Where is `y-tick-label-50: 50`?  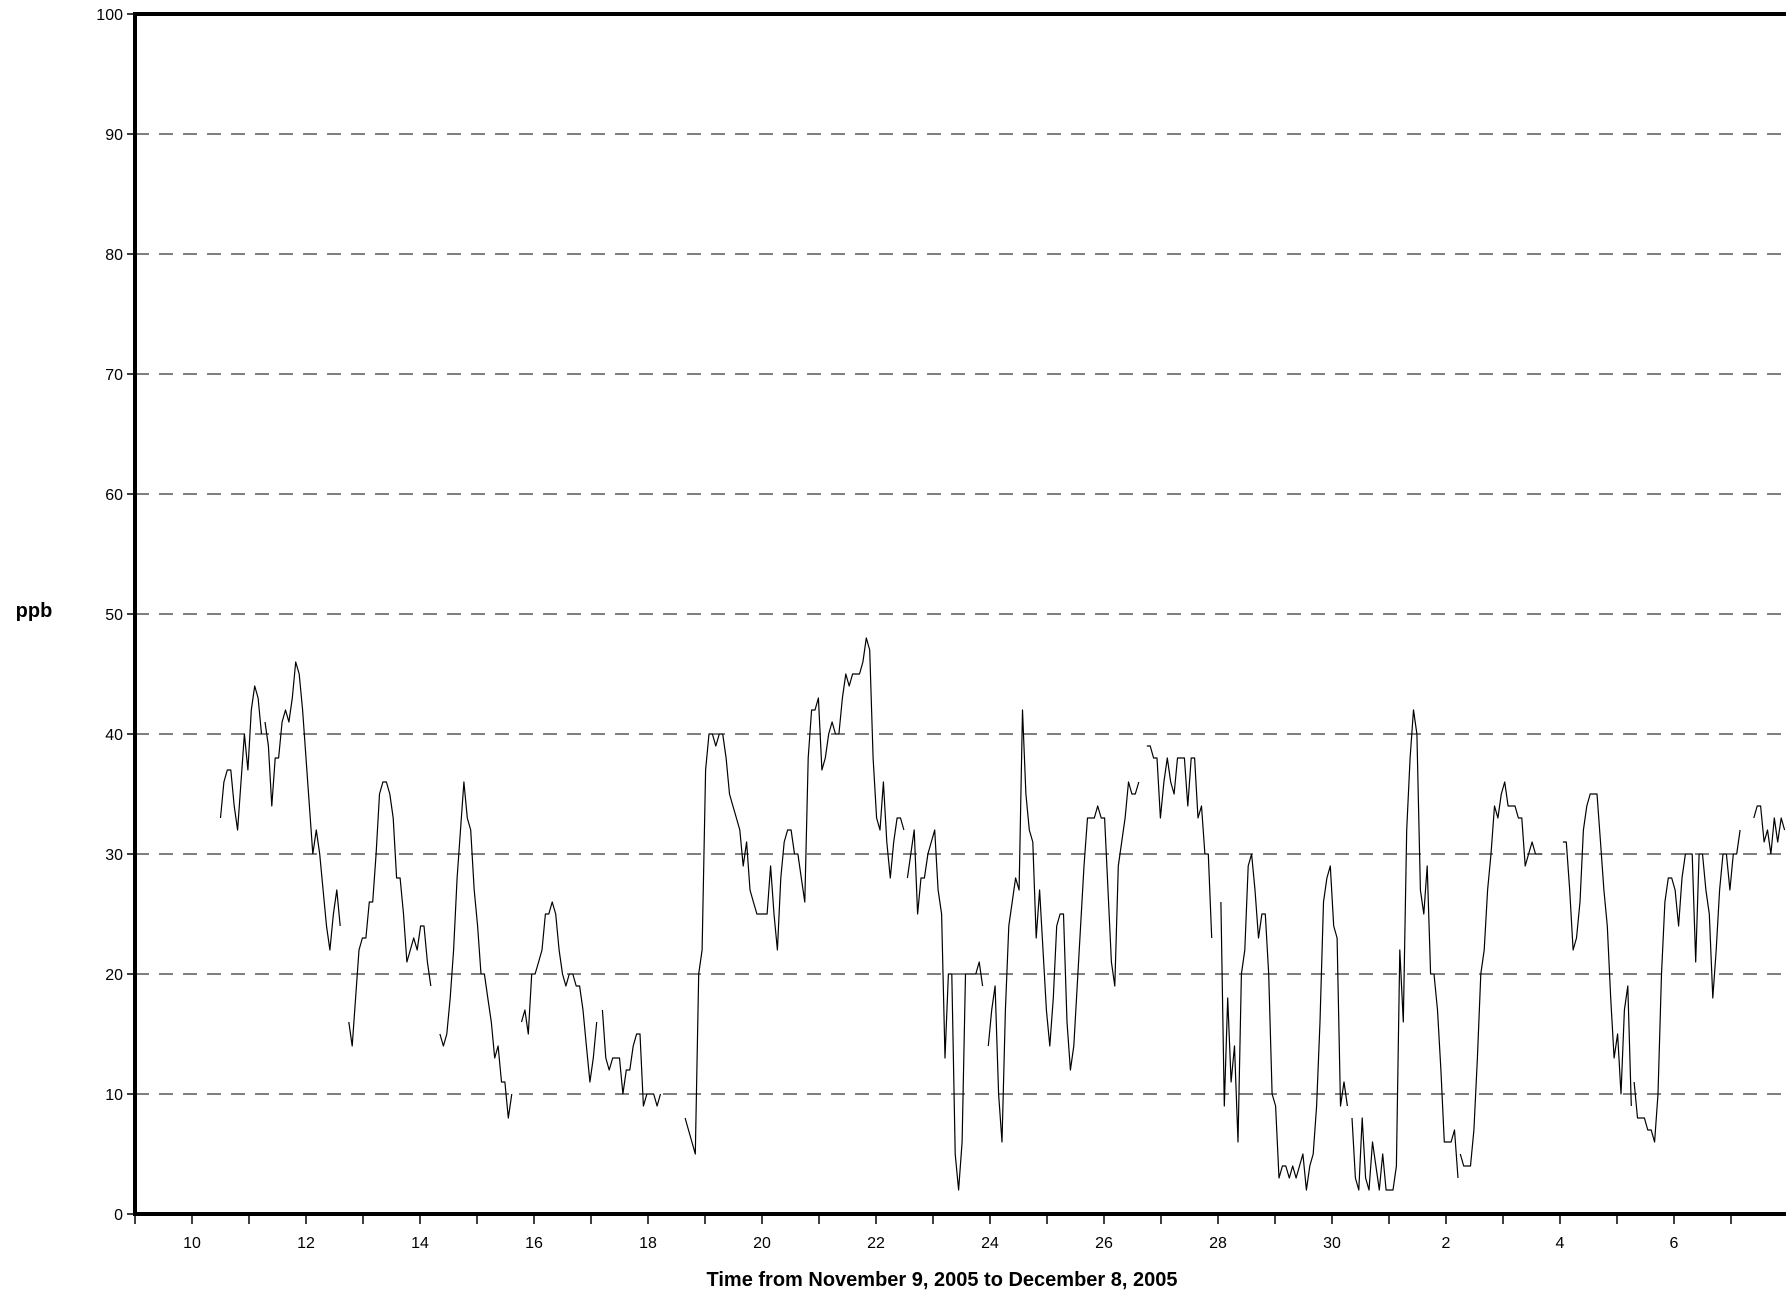
y-tick-label-50: 50 is located at coordinates (114, 615).